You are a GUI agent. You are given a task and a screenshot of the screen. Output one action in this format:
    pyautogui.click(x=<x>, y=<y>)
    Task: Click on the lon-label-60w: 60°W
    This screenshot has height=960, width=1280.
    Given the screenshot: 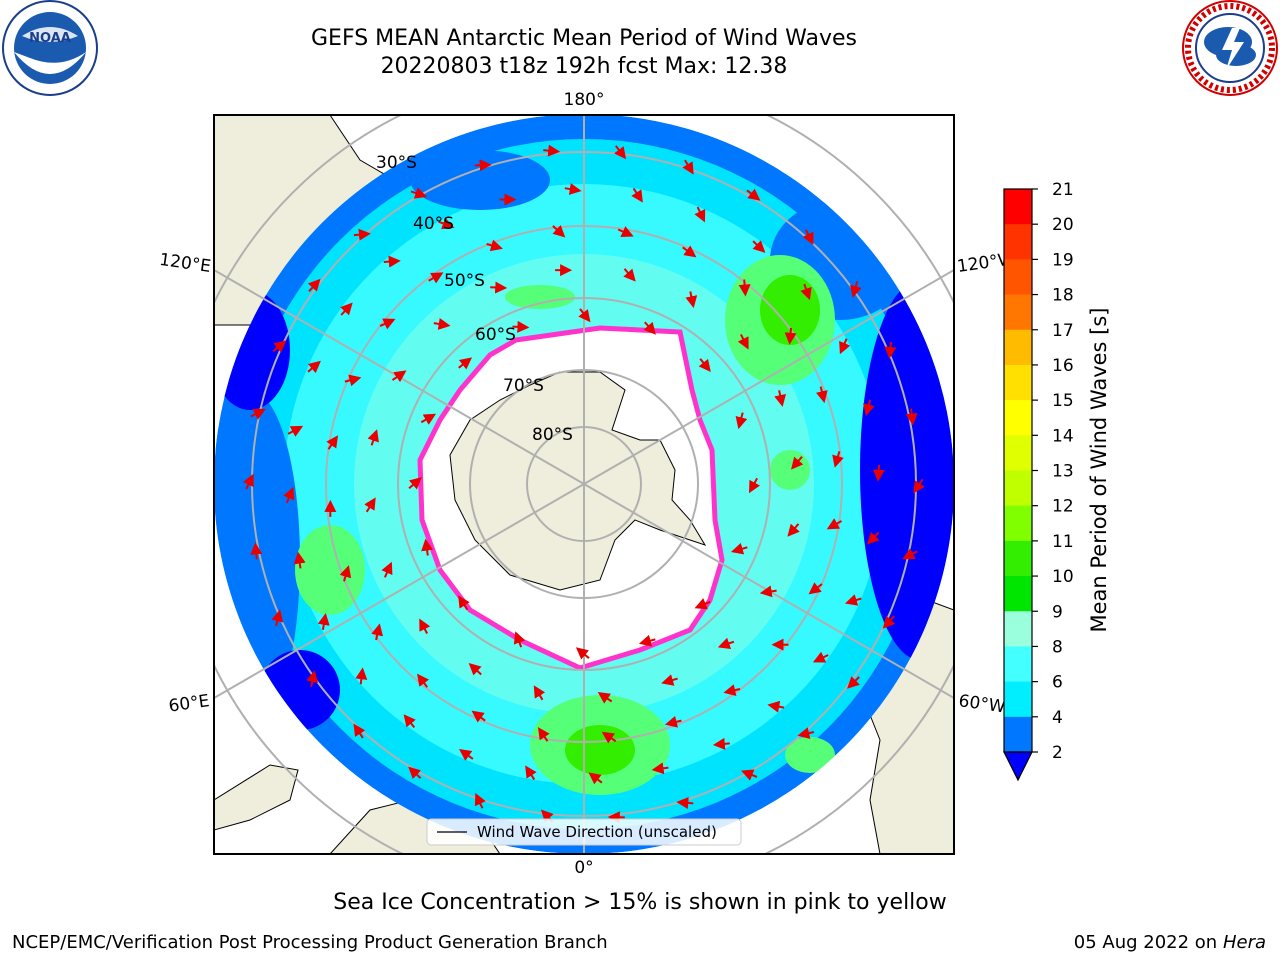 What is the action you would take?
    pyautogui.click(x=981, y=704)
    